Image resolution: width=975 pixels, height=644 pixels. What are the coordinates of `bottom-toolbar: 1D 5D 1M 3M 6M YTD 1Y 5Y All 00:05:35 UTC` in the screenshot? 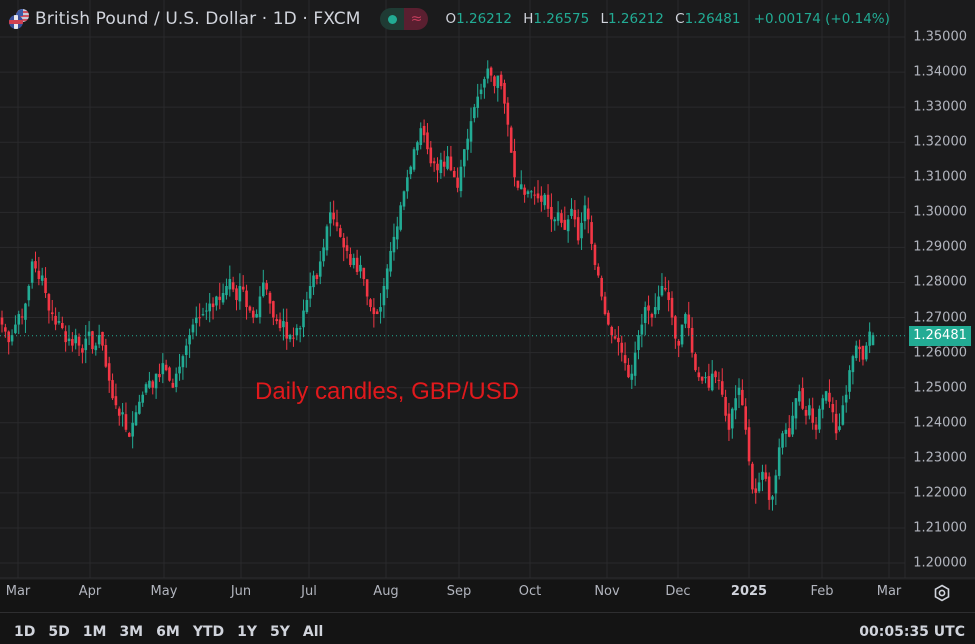 It's located at (487, 628).